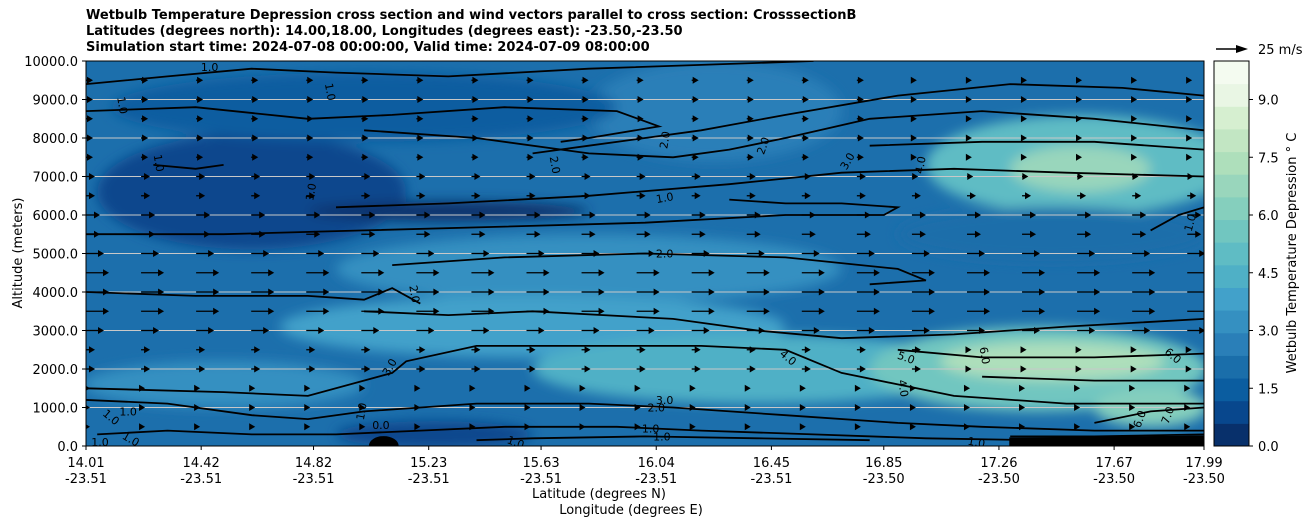 This screenshot has width=1312, height=526. What do you see at coordinates (1204, 479) in the screenshot?
I see `x-tick-label-lon: -23.50` at bounding box center [1204, 479].